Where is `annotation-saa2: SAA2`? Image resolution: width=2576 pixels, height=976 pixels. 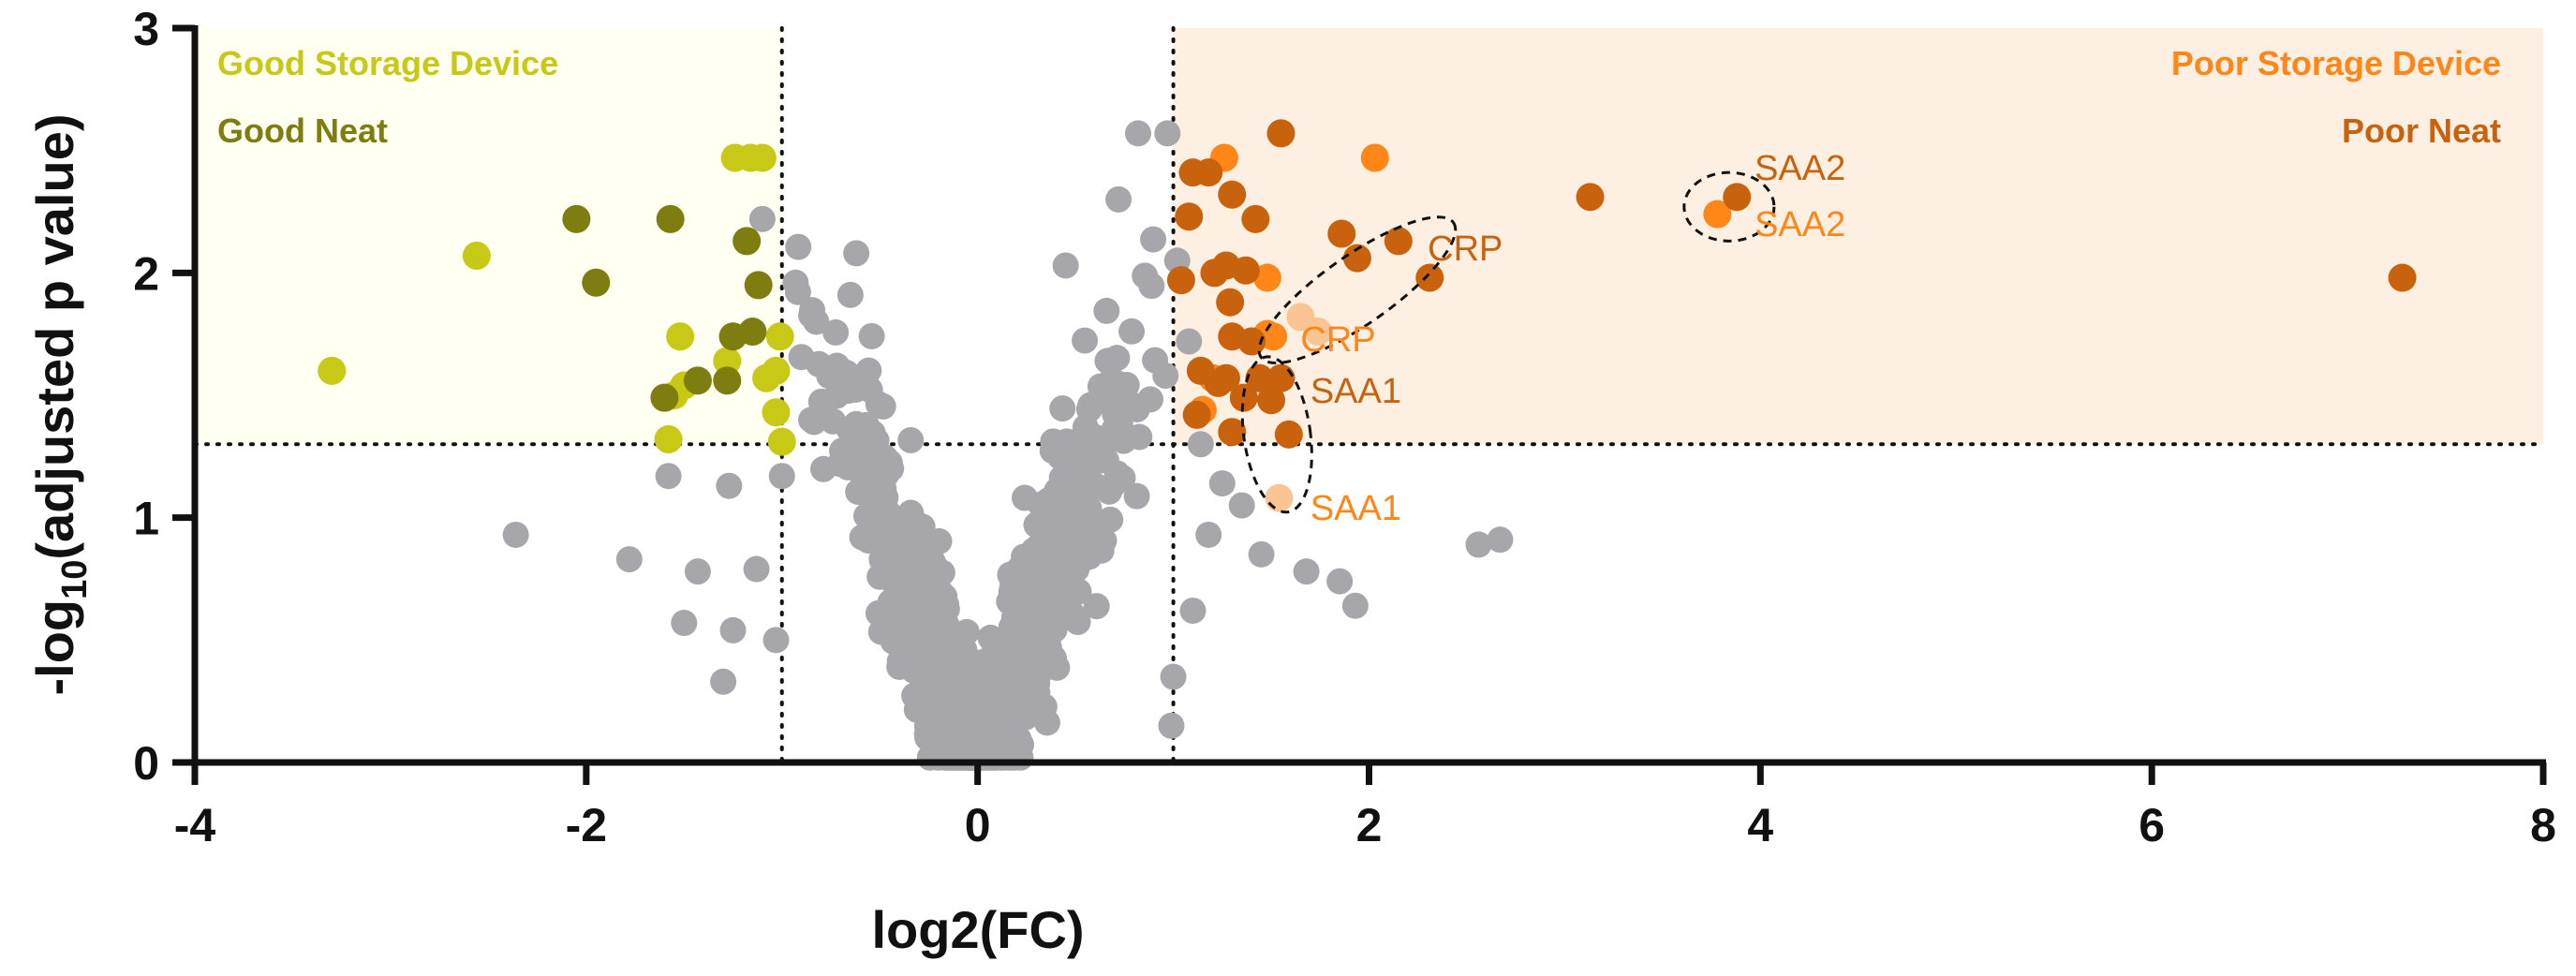
annotation-saa2: SAA2 is located at coordinates (1799, 225).